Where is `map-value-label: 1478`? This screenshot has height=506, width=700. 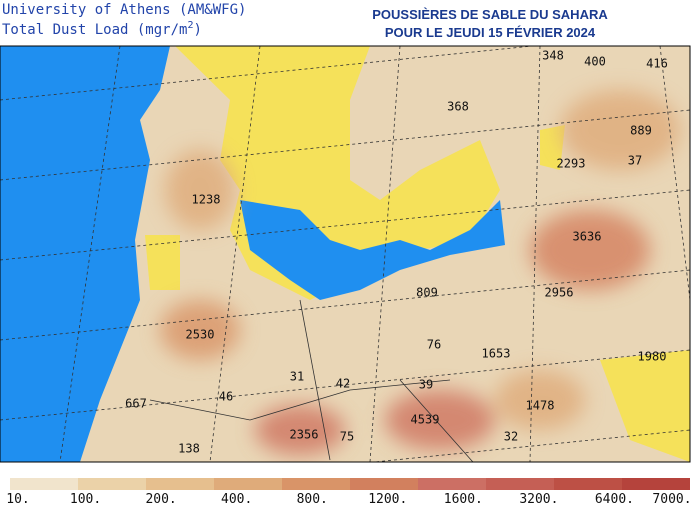 map-value-label: 1478 is located at coordinates (540, 406).